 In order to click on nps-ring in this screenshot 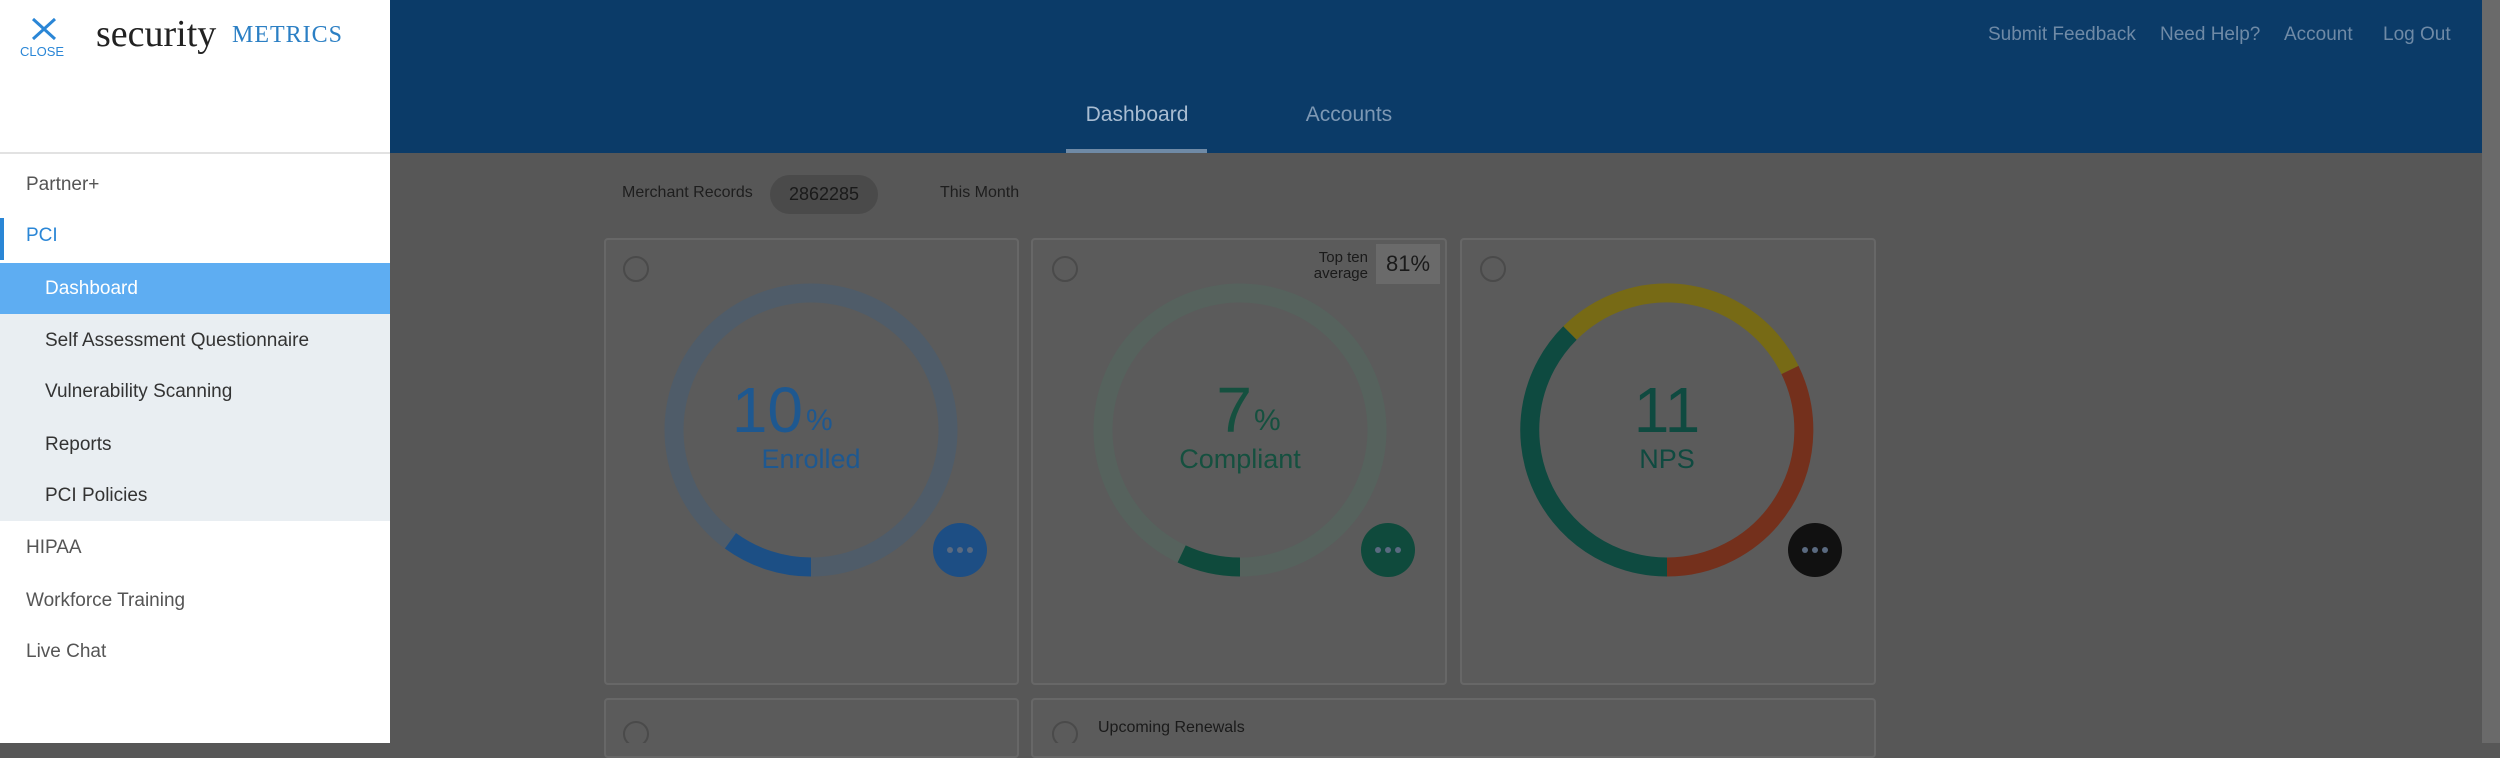, I will do `click(1667, 430)`.